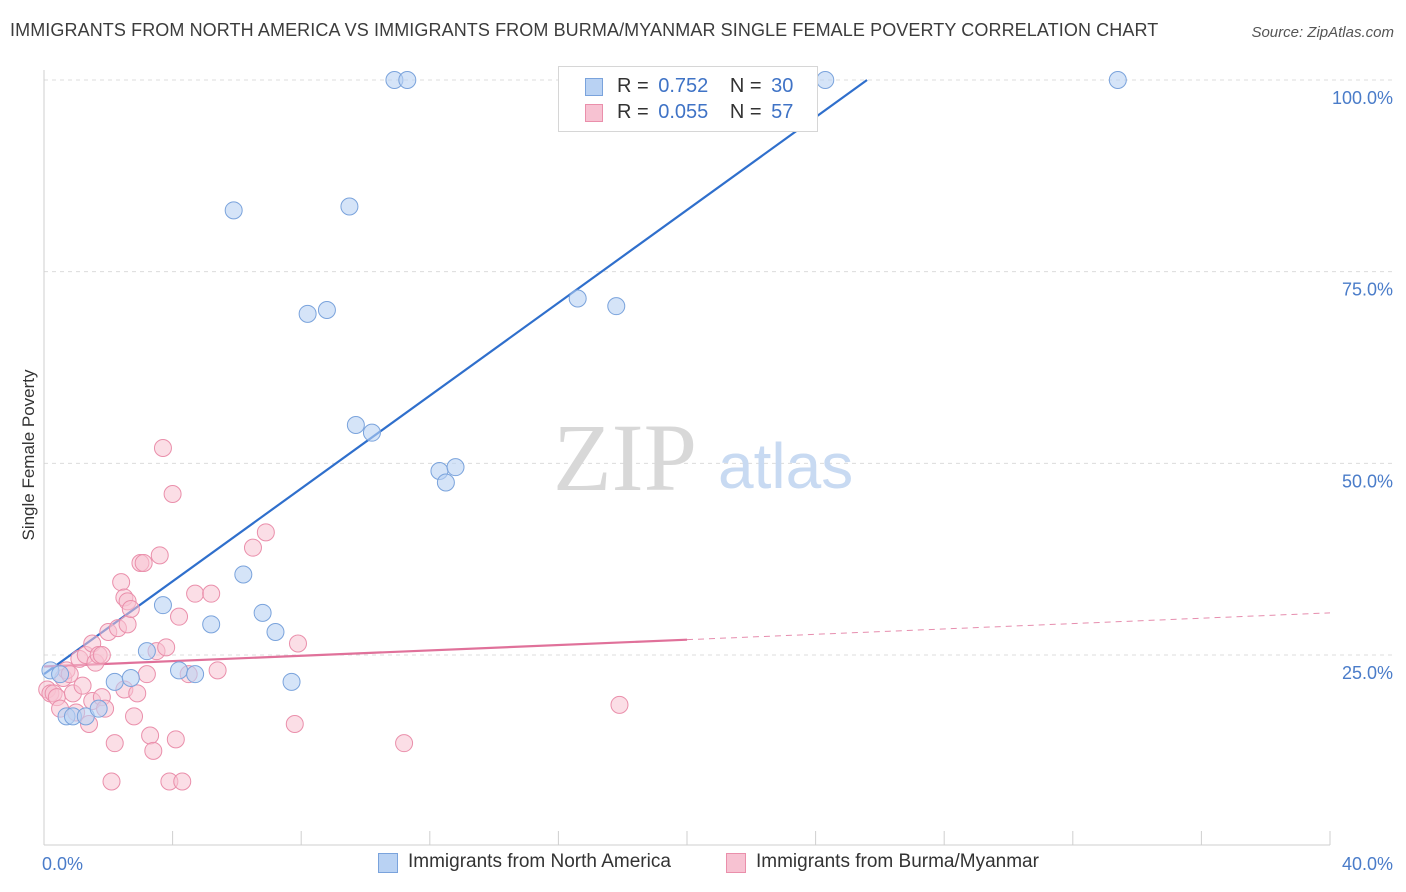  Describe the element at coordinates (782, 112) in the screenshot. I see `legend-n-value: 57` at that location.